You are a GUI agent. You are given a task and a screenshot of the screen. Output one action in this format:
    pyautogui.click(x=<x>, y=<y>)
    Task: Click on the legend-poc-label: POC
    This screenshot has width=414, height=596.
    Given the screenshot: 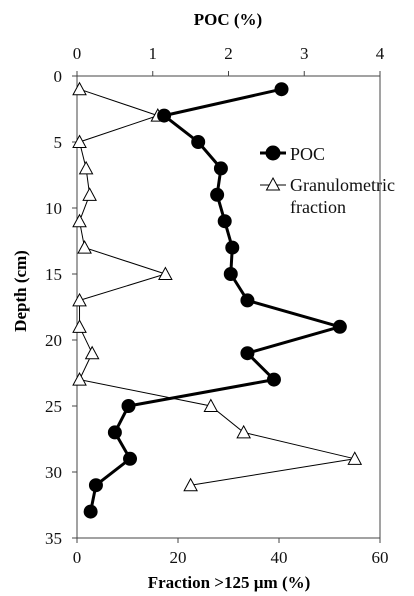 What is the action you would take?
    pyautogui.click(x=307, y=154)
    